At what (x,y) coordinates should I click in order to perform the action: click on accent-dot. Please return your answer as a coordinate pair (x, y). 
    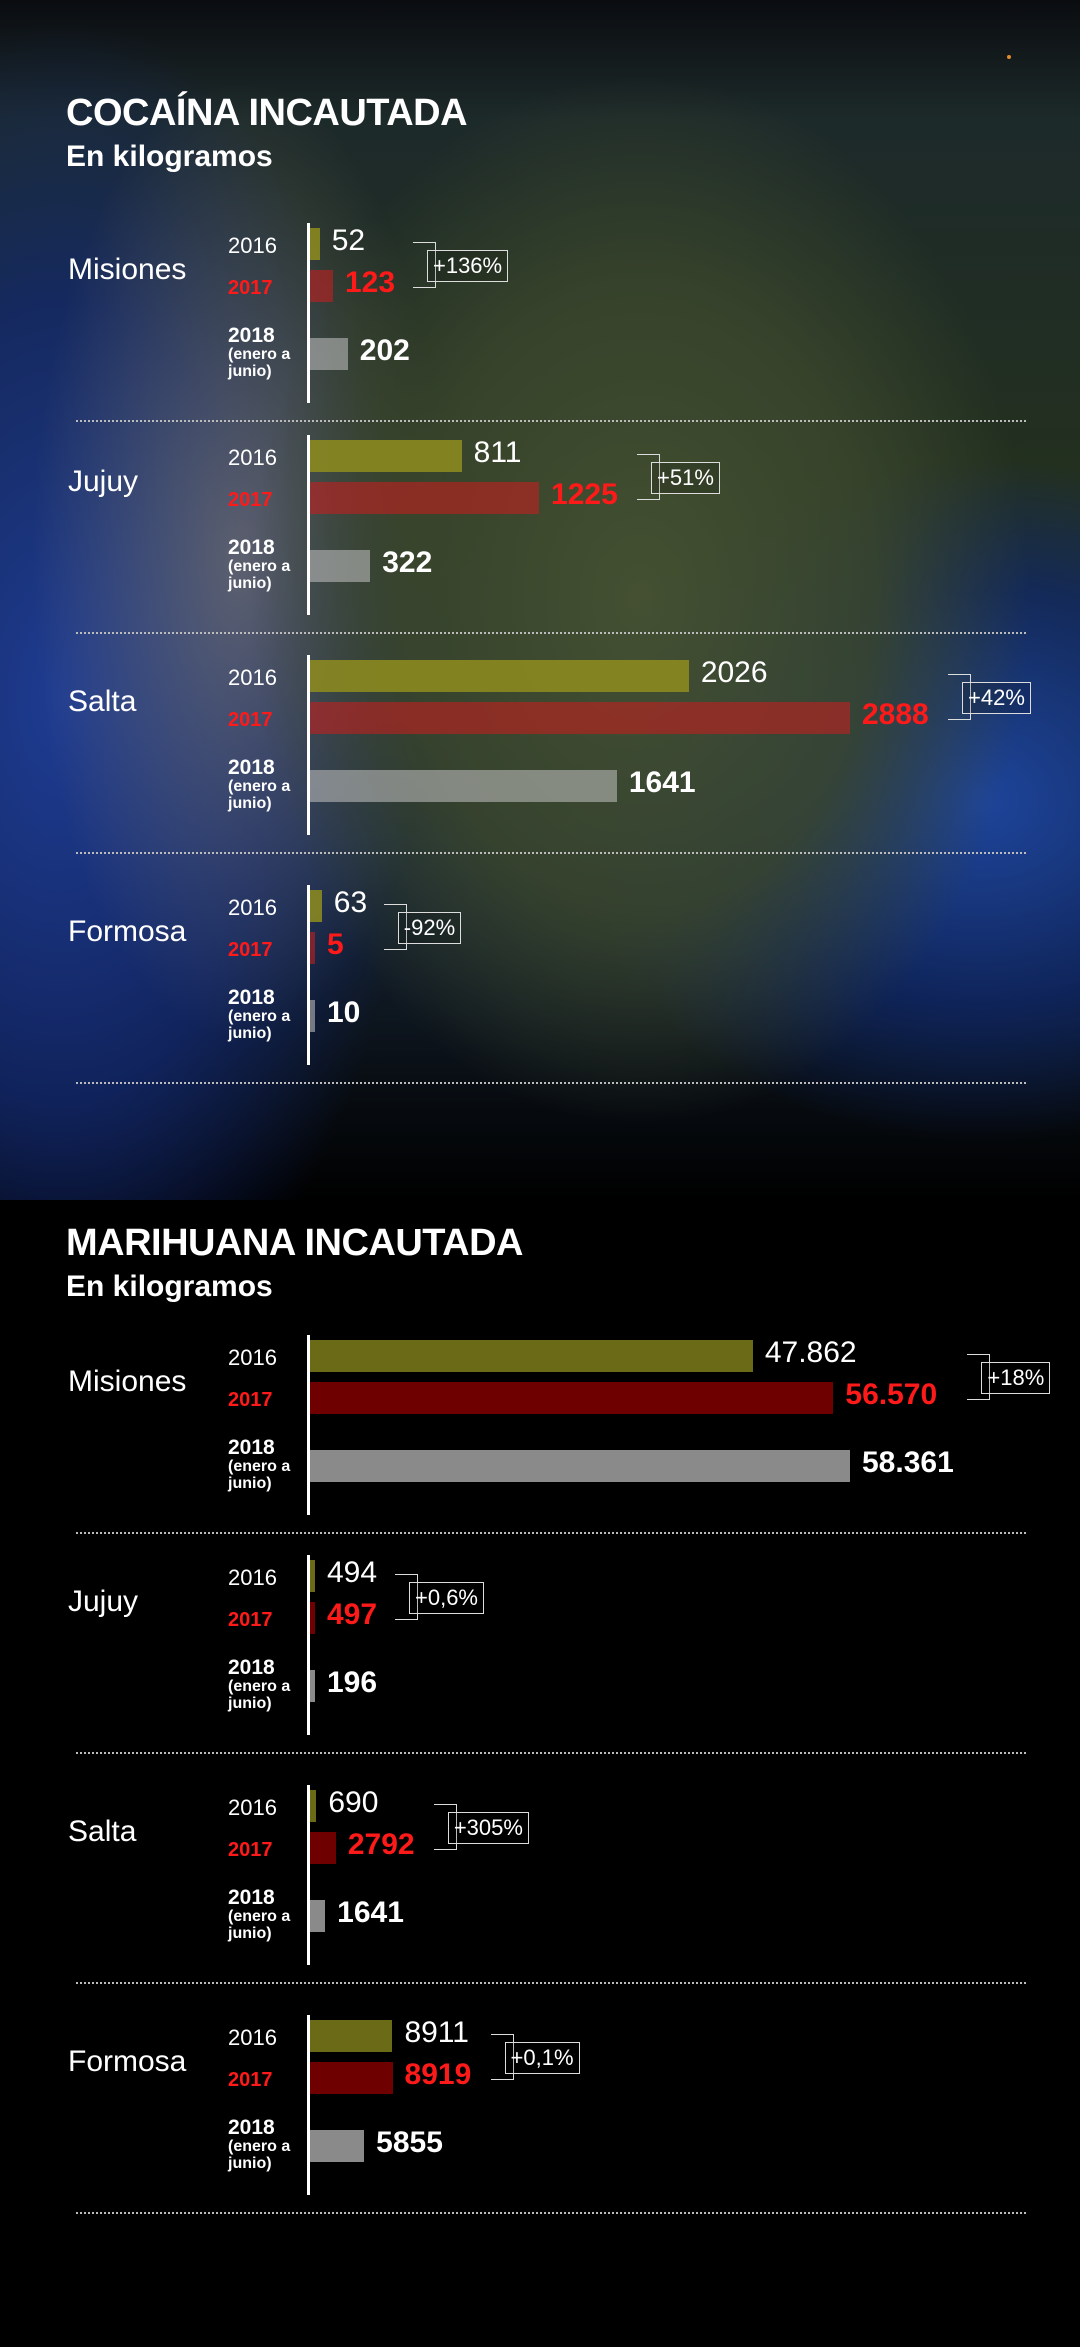
    Looking at the image, I should click on (1009, 57).